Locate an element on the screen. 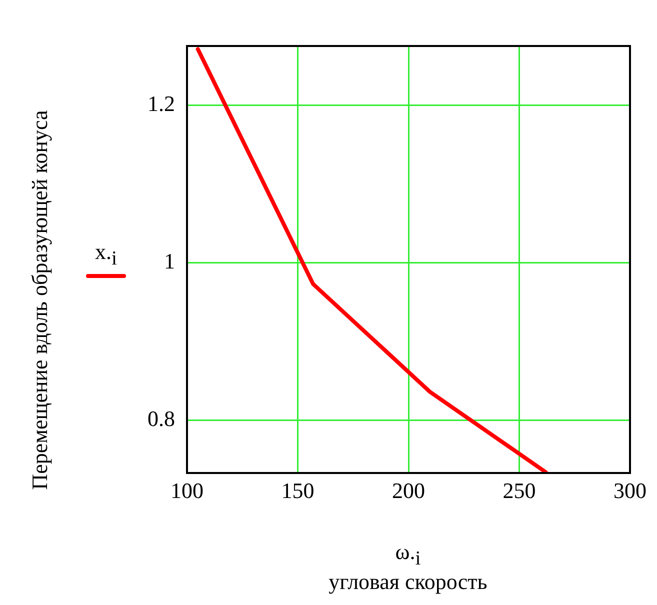 This screenshot has height=605, width=657. text: x.$_{i}$ is located at coordinates (106, 255).